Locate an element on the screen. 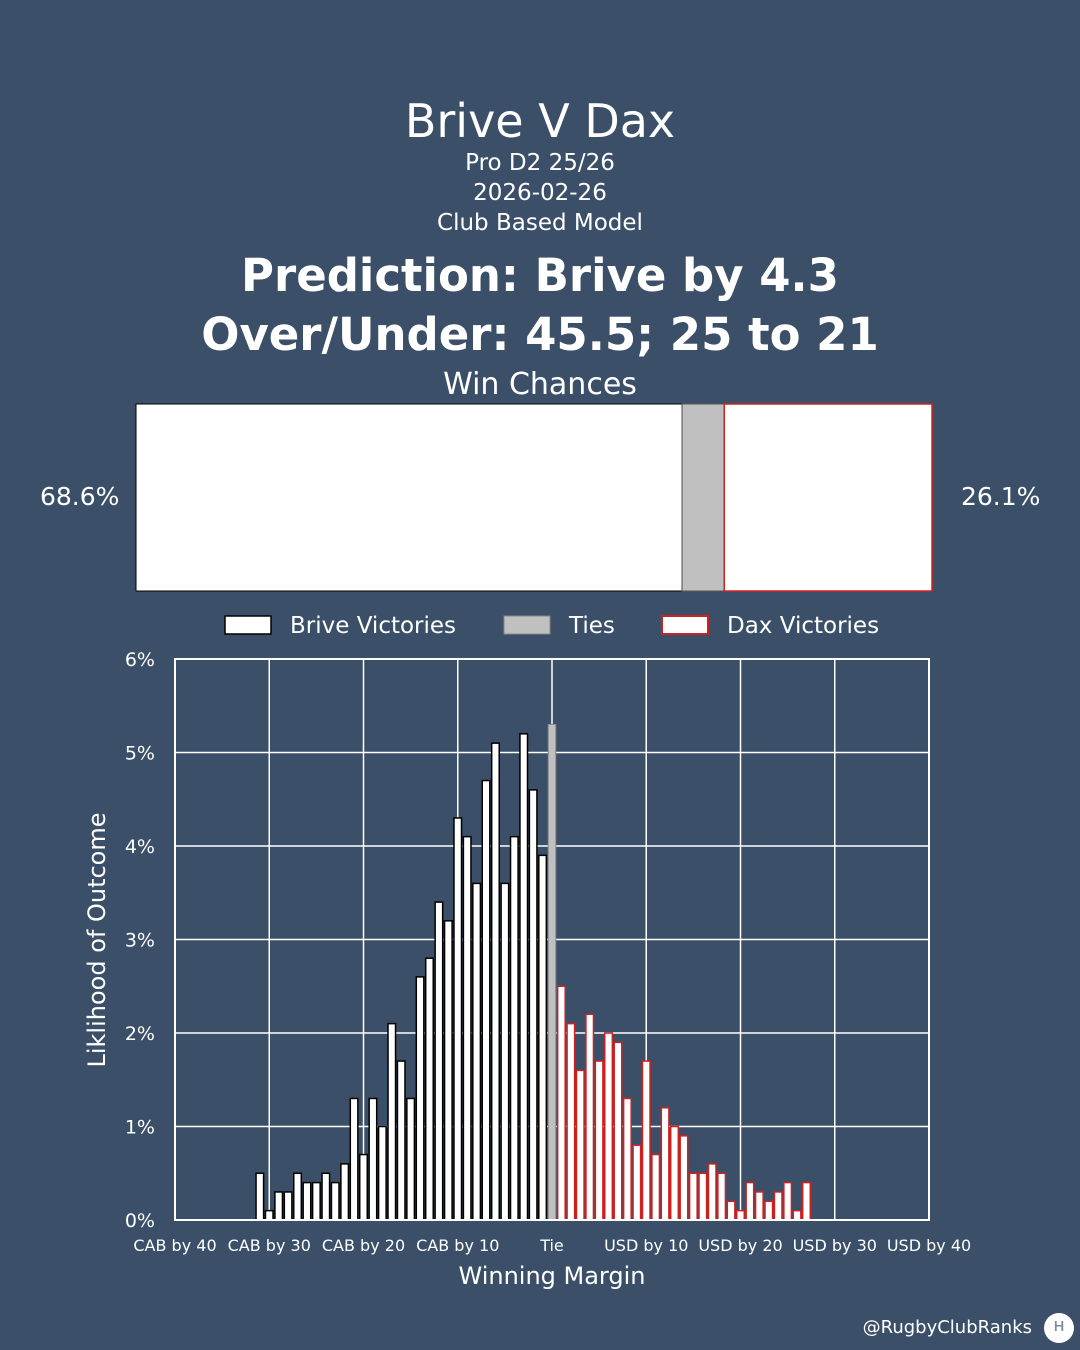 This screenshot has width=1080, height=1350. model-label: Club Based Model is located at coordinates (540, 223).